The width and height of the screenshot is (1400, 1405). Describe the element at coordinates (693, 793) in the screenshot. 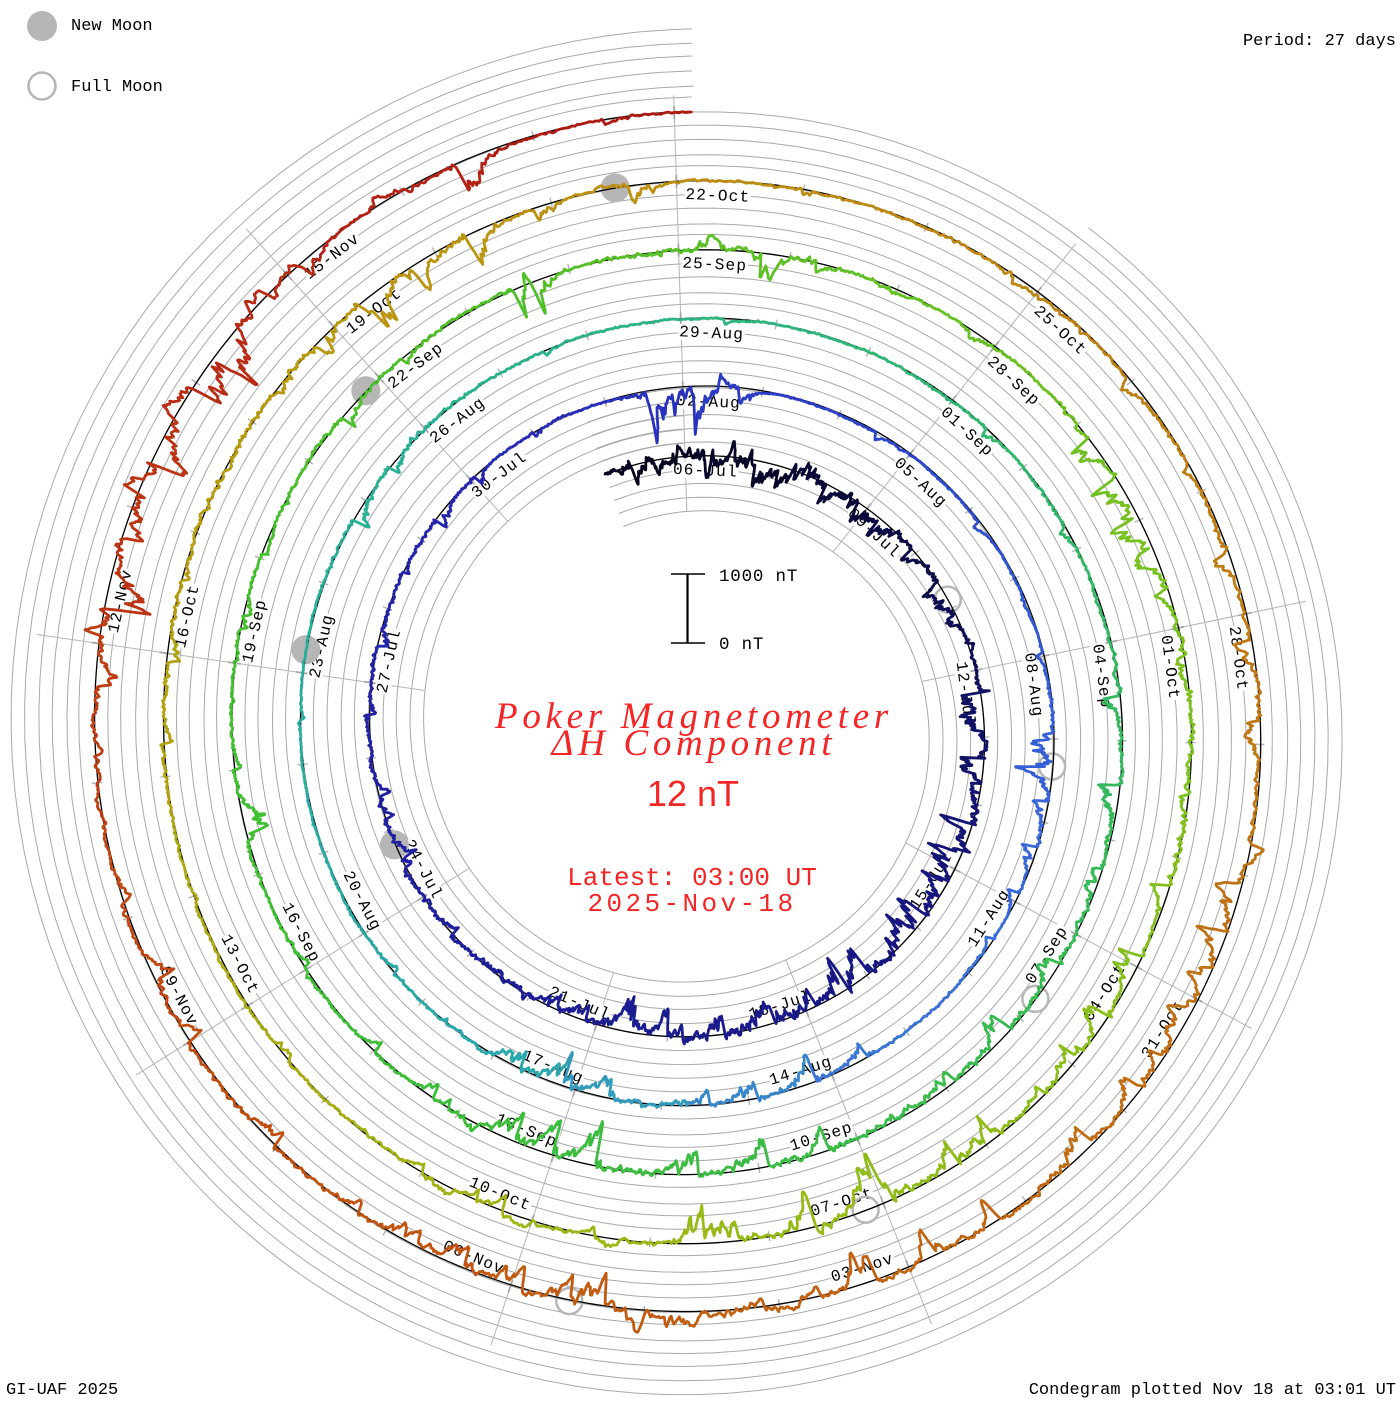

I see `svg-text: 12 nT` at that location.